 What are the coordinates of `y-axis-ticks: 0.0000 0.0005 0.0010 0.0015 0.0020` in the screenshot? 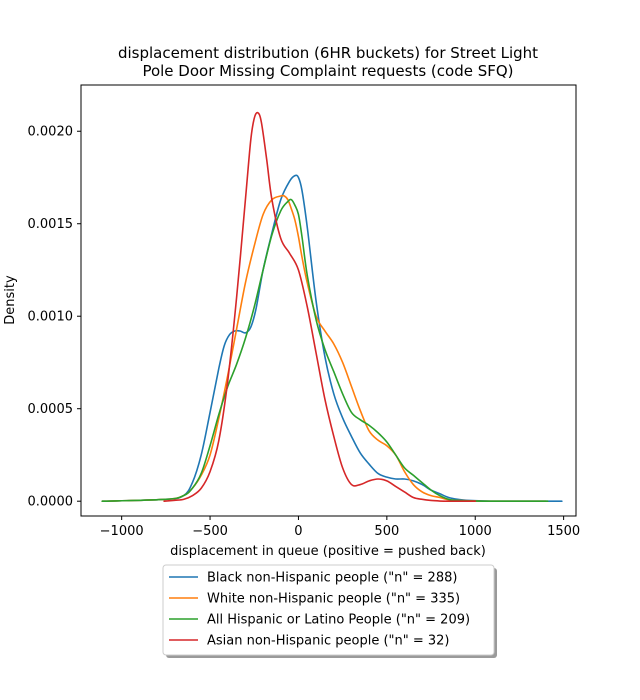 It's located at (54, 317).